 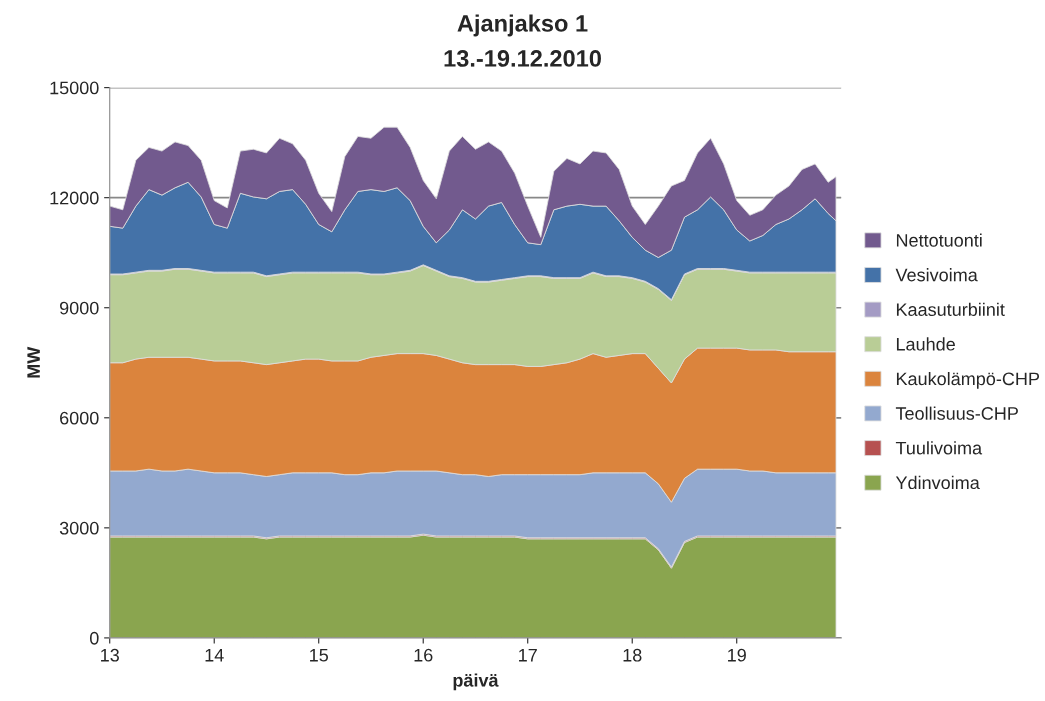 What do you see at coordinates (319, 655) in the screenshot?
I see `x-tick-label: 15` at bounding box center [319, 655].